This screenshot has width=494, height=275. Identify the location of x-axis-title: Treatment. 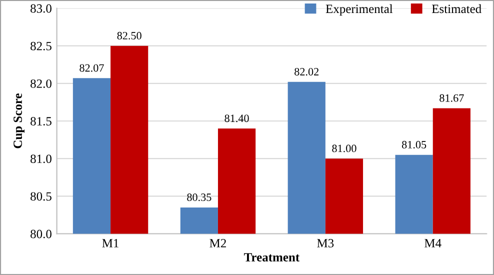
(272, 257).